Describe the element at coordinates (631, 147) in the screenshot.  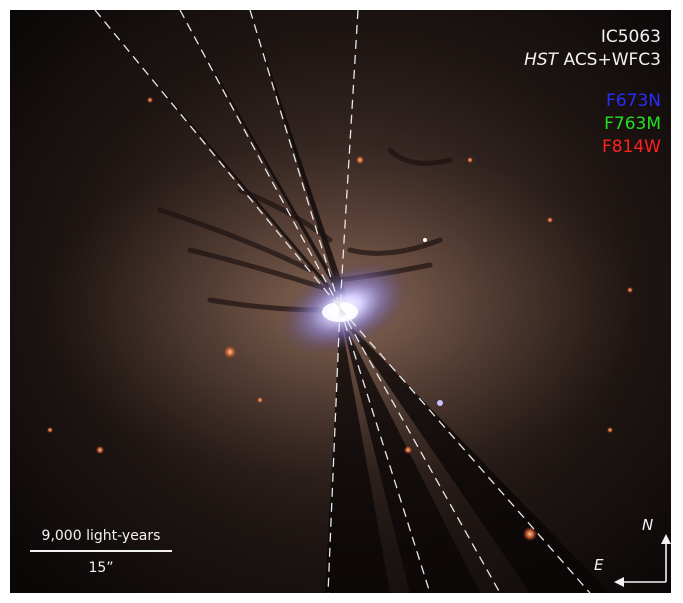
I see `filter-red: F814W` at that location.